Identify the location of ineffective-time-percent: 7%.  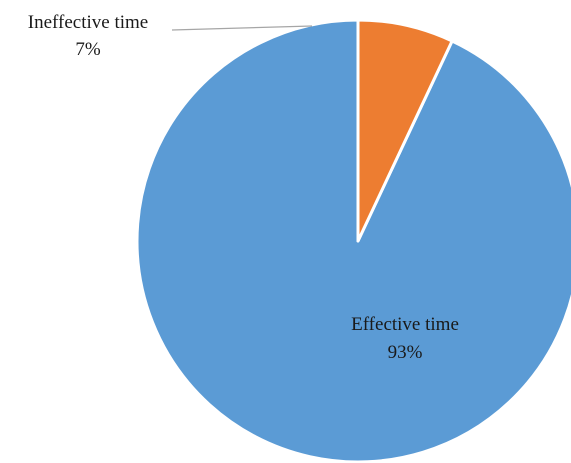
(88, 49).